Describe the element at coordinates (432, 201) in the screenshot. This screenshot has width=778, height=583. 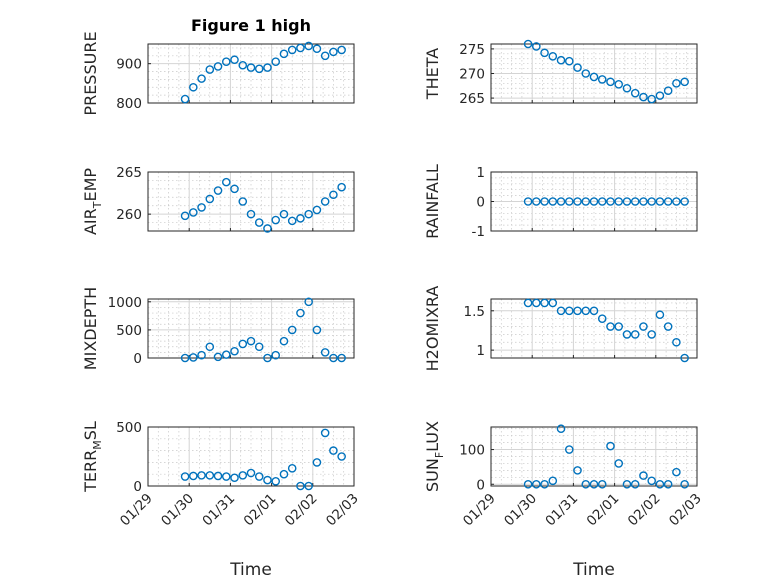
I see `y-axis-label: RAINFALL` at that location.